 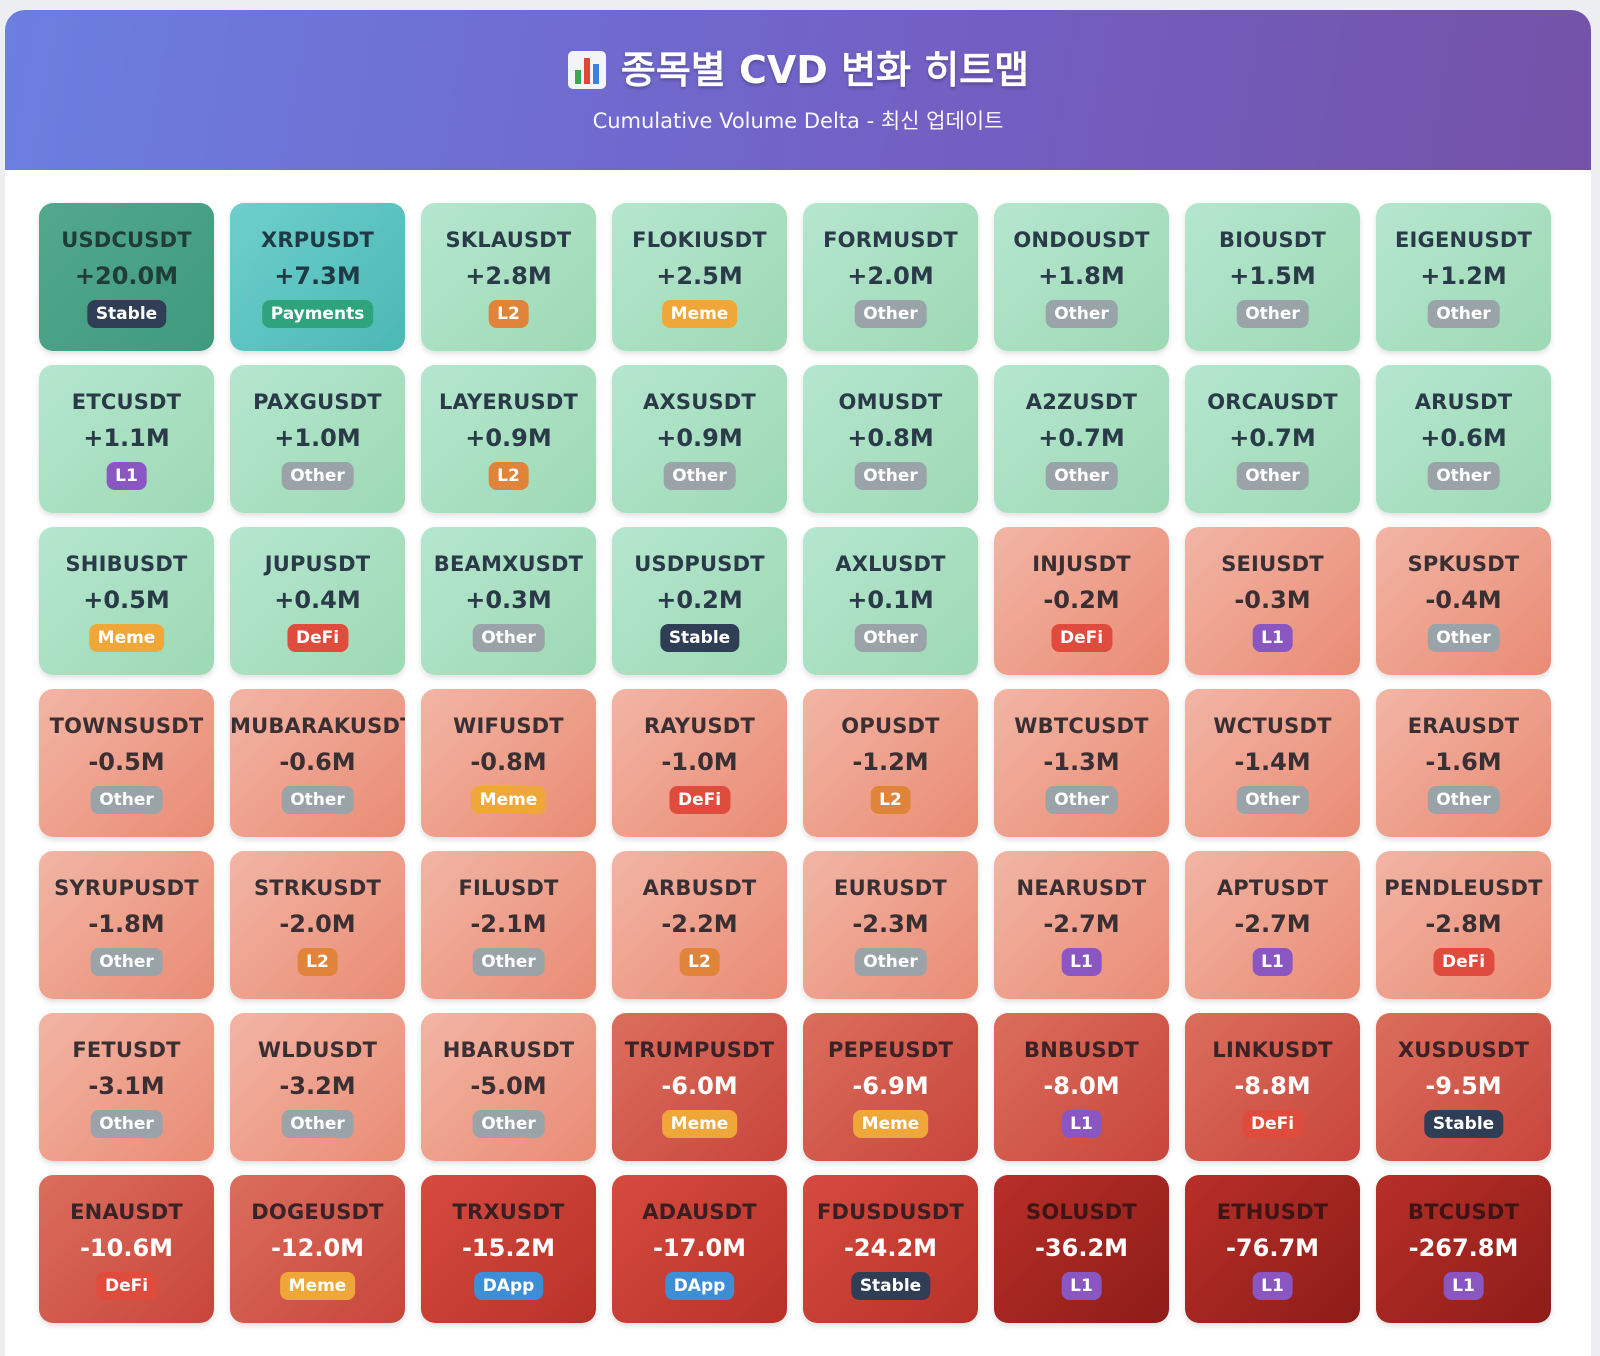 I want to click on heatmap-tile-etcusdt: ETCUSDT +1.1M L1, so click(x=126, y=439).